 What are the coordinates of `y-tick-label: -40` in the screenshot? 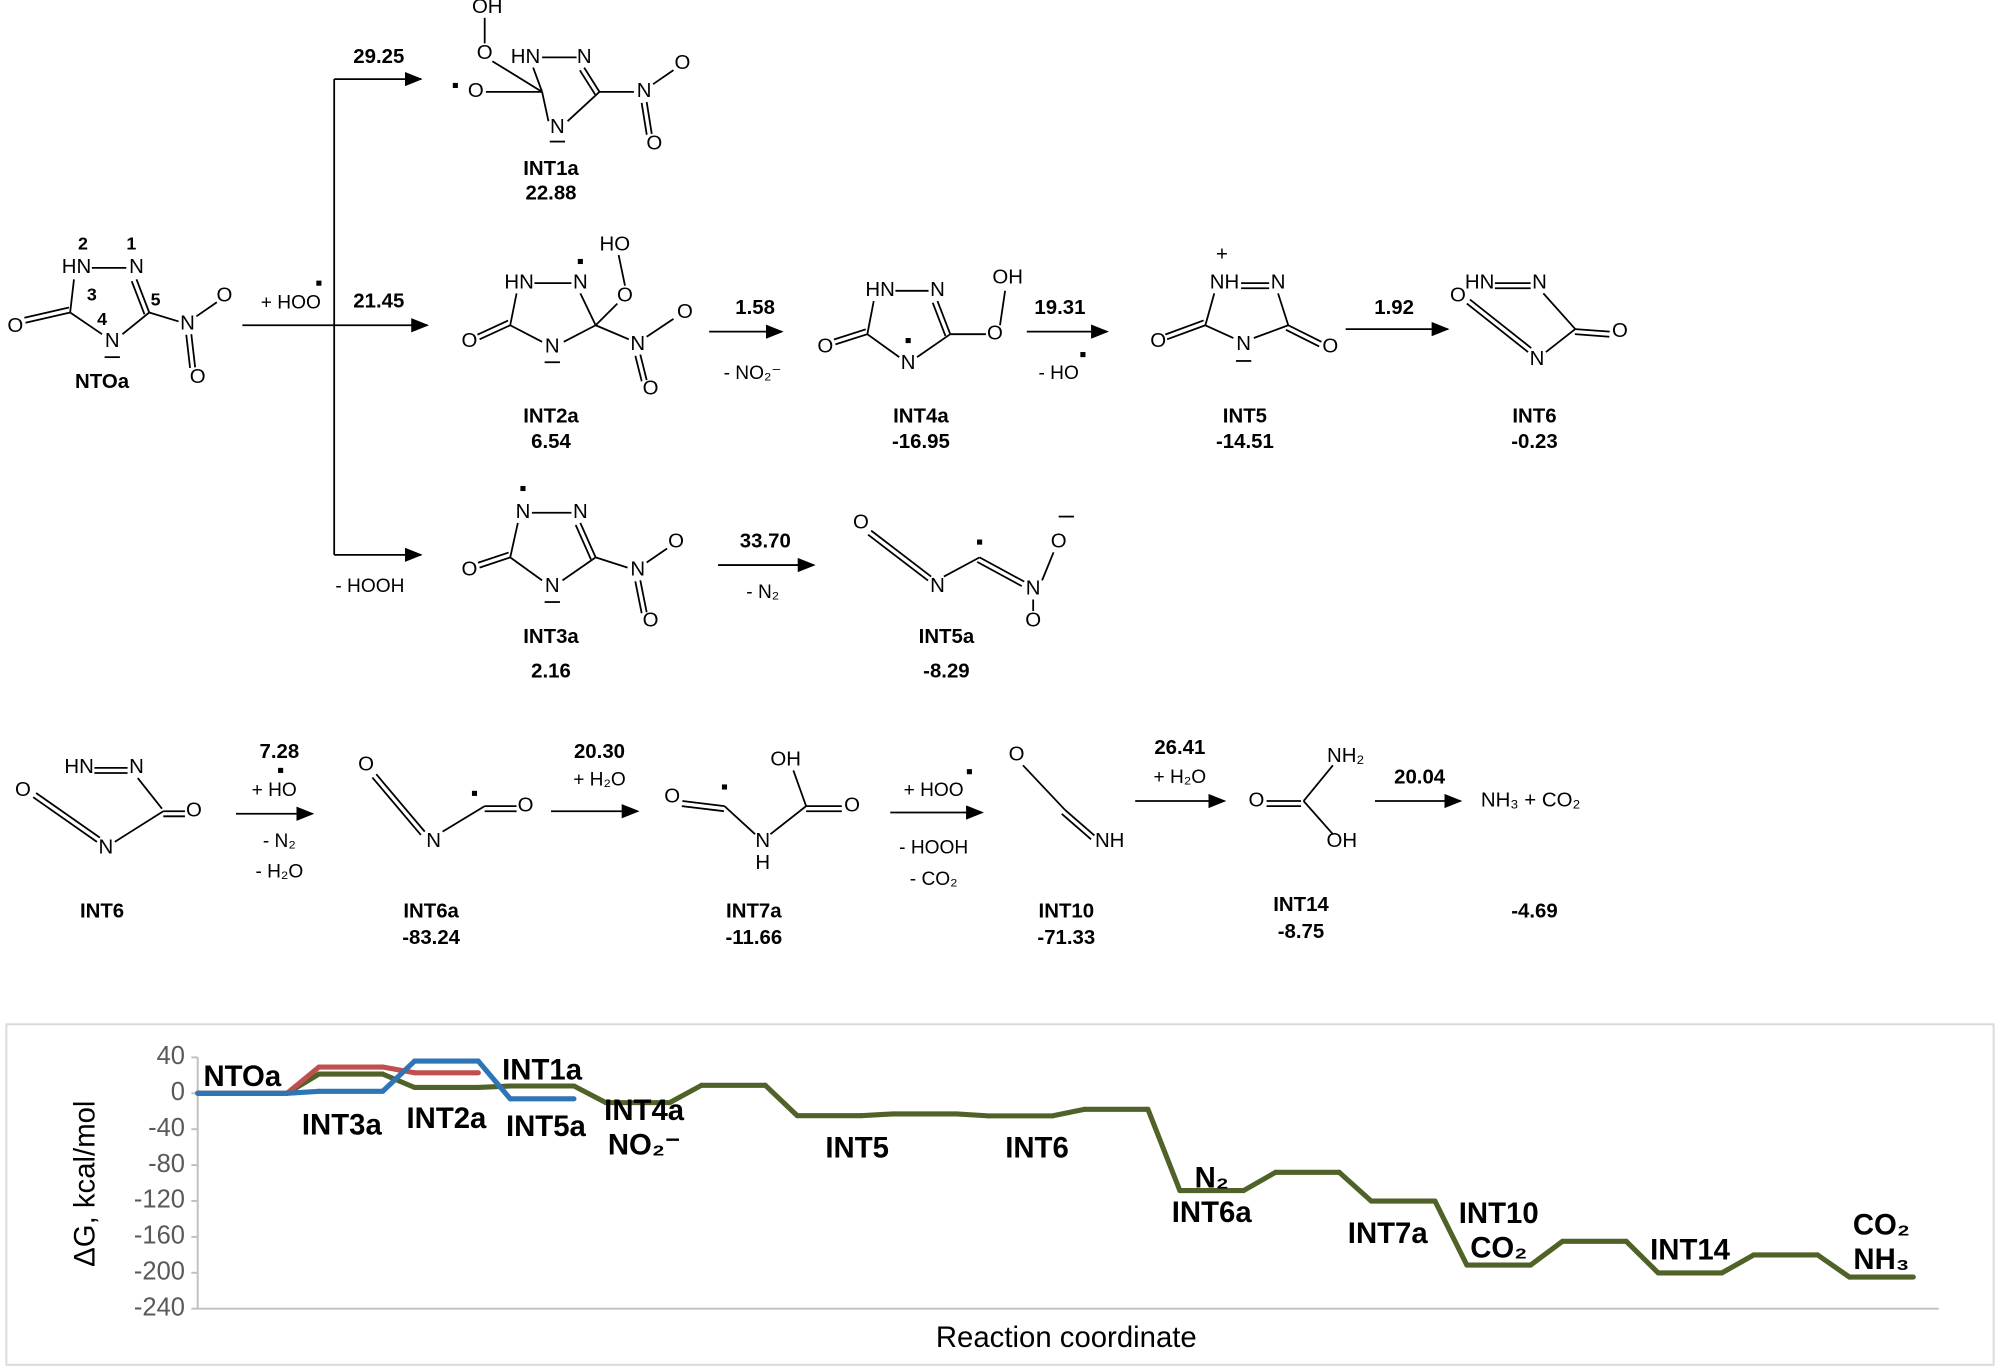 It's located at (166, 1128).